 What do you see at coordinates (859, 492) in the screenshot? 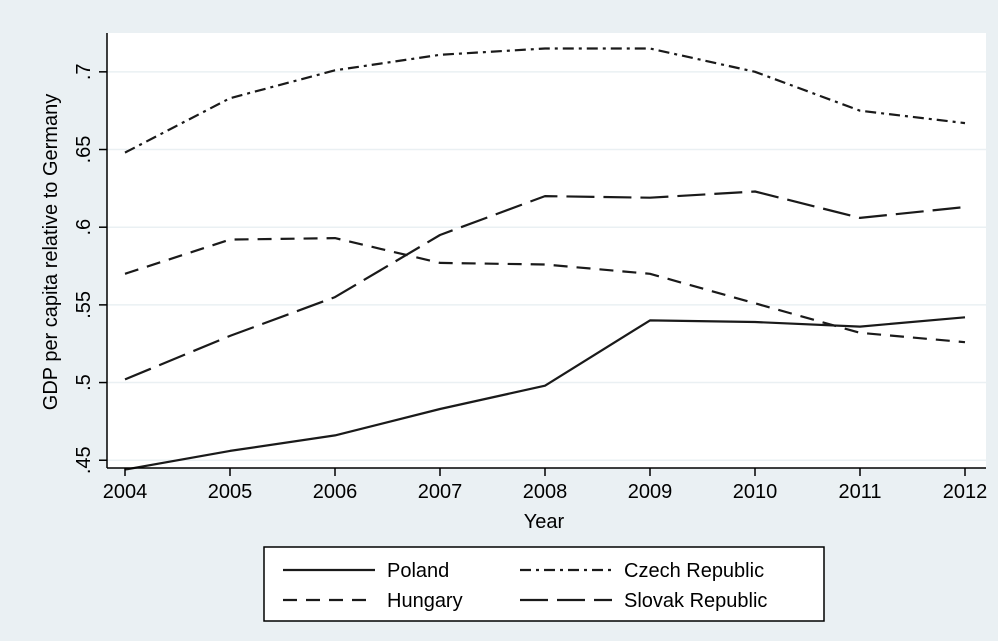
I see `x-tick-label: 2011` at bounding box center [859, 492].